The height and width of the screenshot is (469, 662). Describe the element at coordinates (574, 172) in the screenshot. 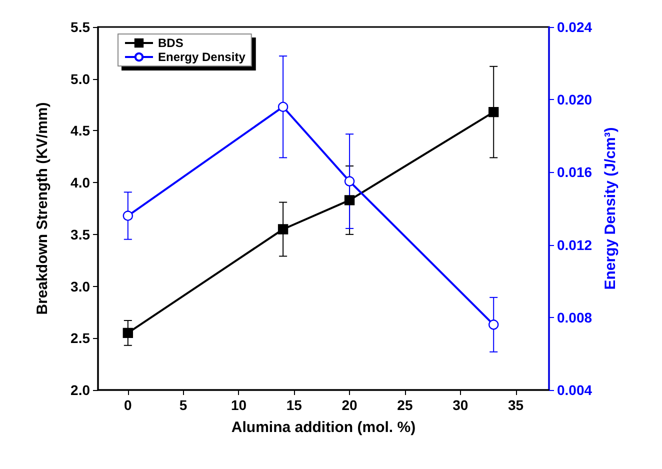

I see `y2-tick-label: 0.016` at that location.